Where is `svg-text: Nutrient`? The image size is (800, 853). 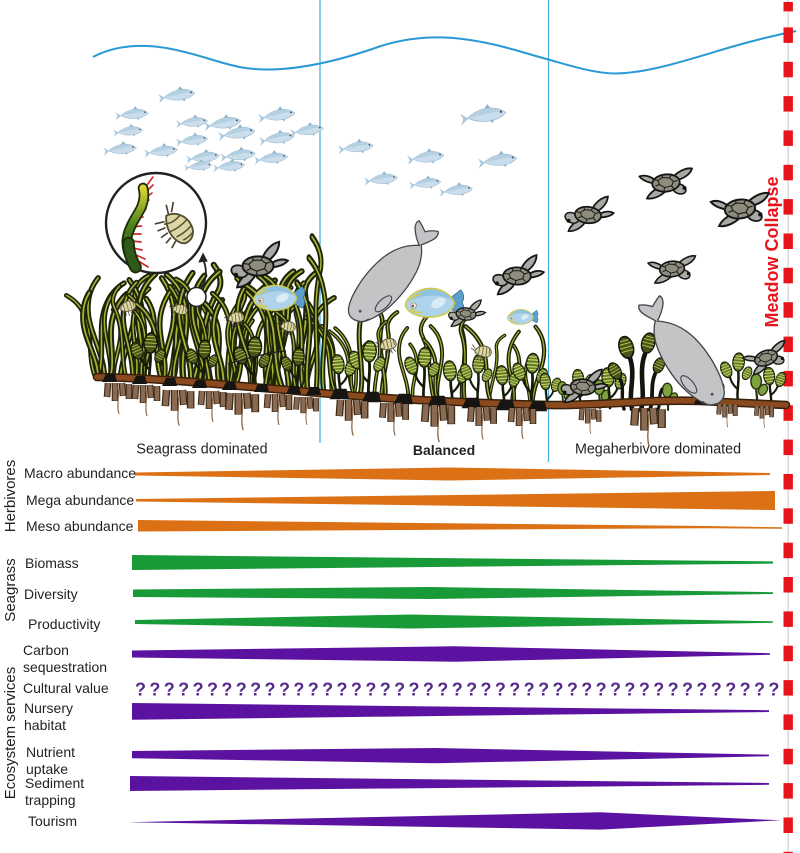
svg-text: Nutrient is located at coordinates (50, 752).